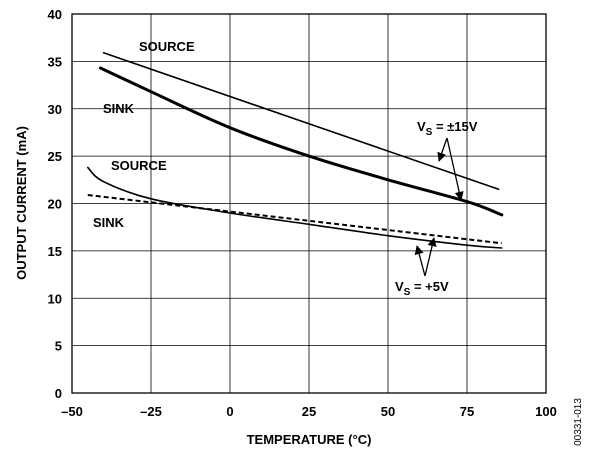 Image resolution: width=589 pixels, height=454 pixels. I want to click on vs-5v-annotation: VS = +5V, so click(422, 288).